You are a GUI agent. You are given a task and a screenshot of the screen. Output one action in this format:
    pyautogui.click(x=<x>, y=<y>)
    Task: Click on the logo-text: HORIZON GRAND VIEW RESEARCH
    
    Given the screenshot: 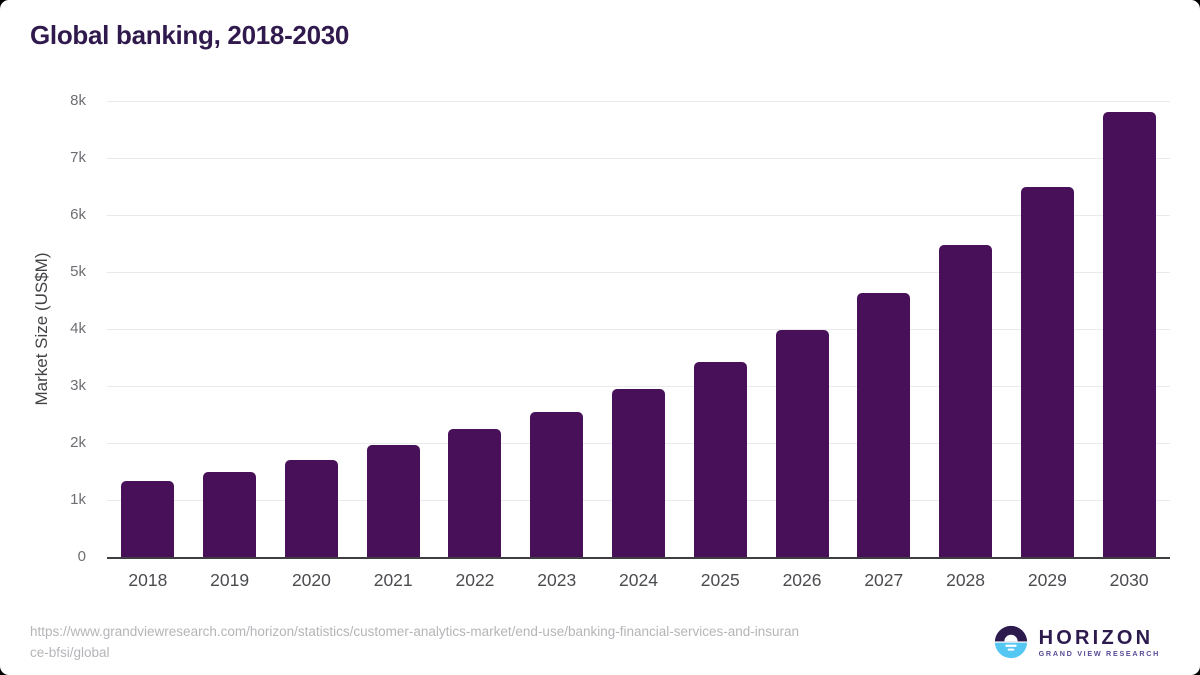 What is the action you would take?
    pyautogui.click(x=1099, y=642)
    